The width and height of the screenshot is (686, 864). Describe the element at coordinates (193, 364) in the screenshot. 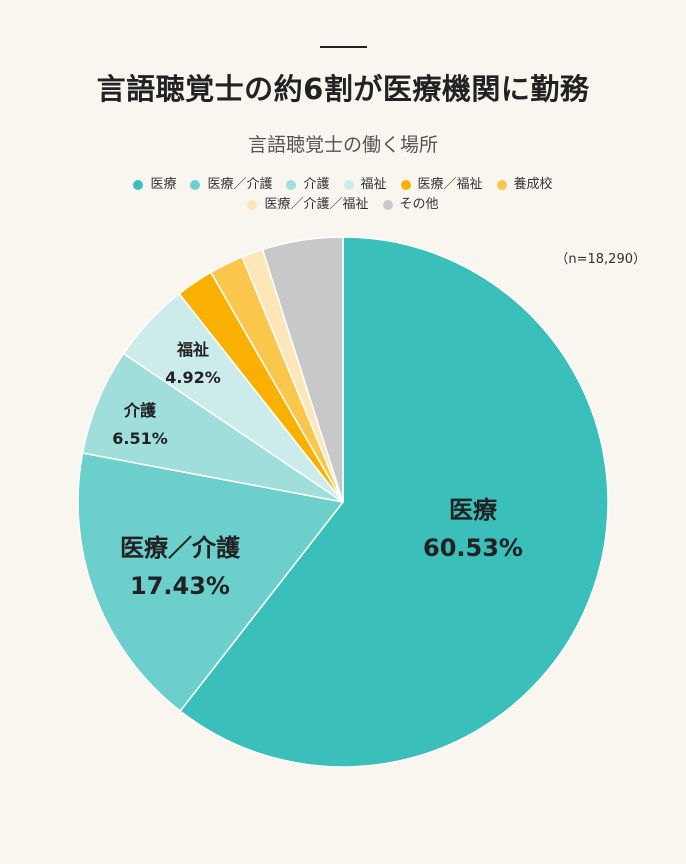

I see `slice-label-fukushi: 福祉 4.92%` at that location.